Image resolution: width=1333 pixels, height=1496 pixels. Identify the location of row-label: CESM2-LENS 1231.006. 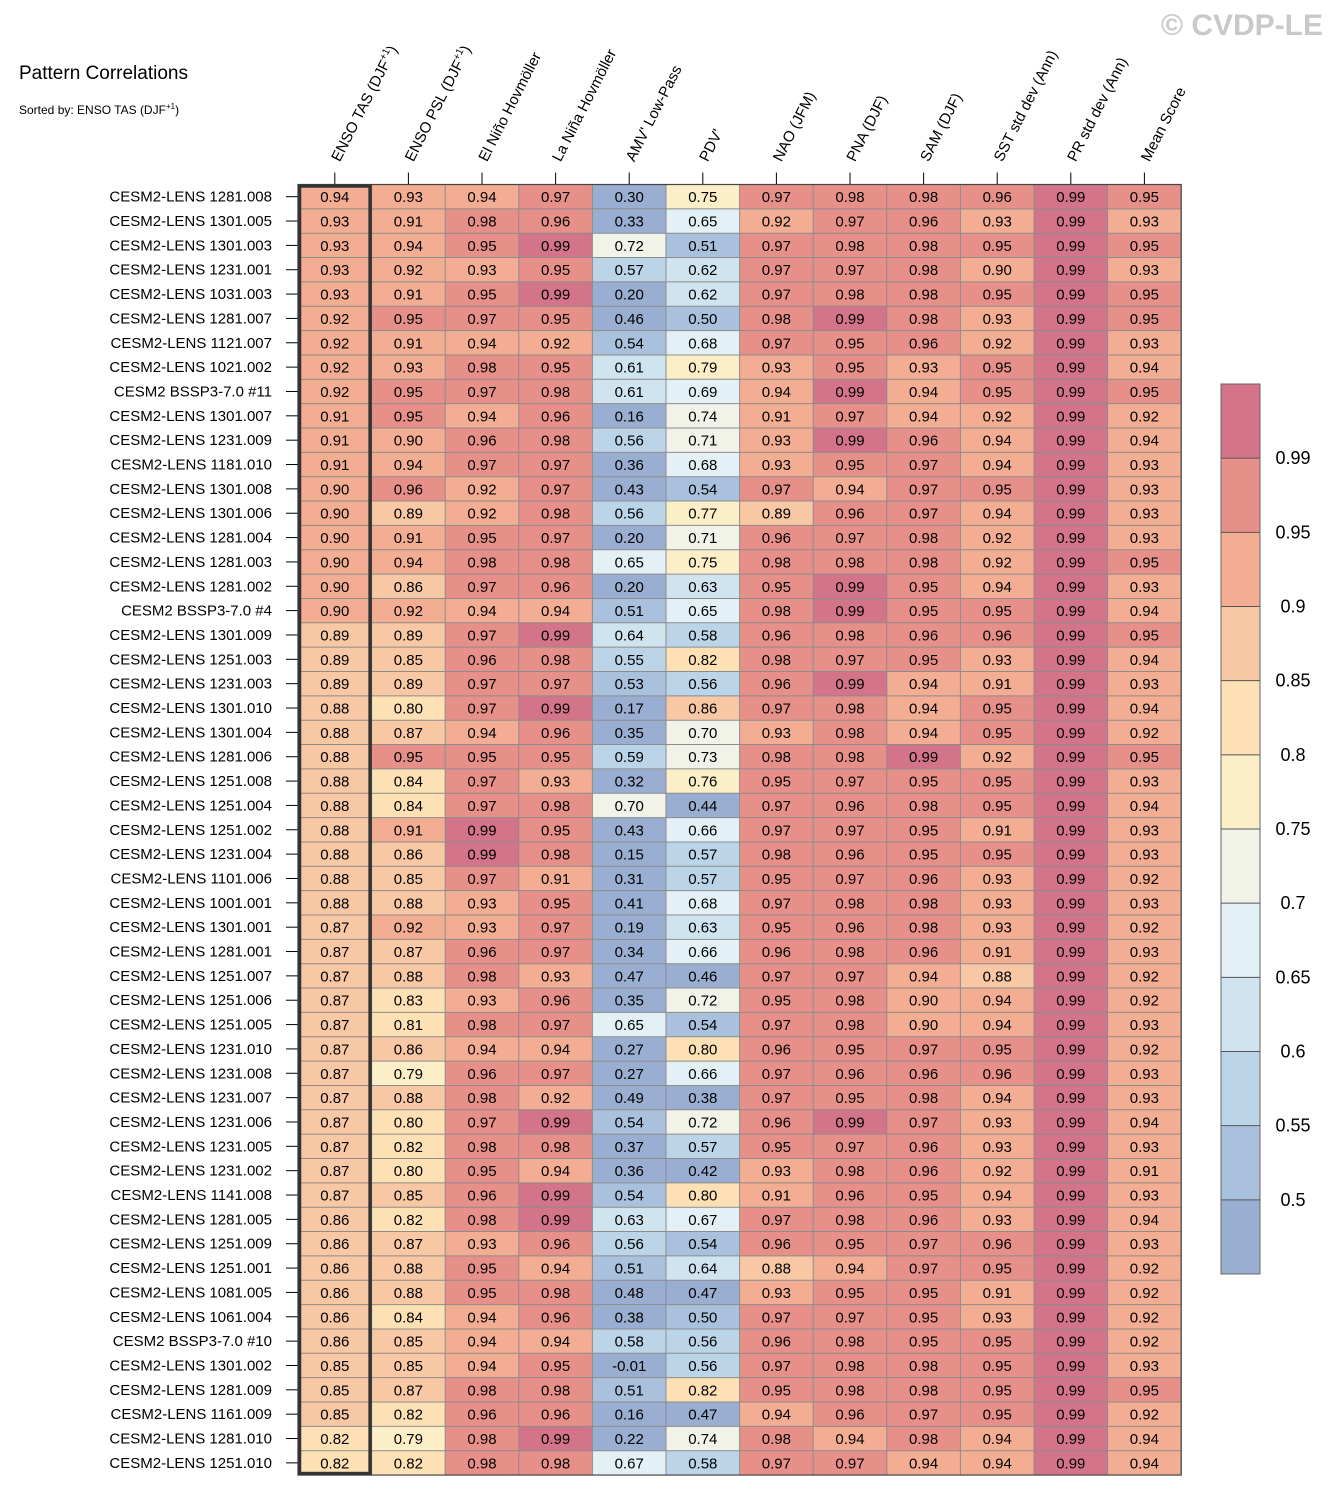
(190, 1122).